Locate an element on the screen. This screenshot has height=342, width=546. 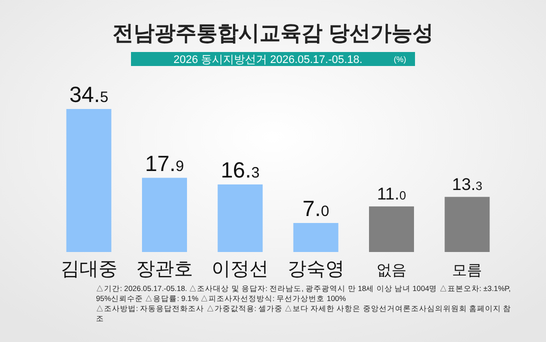
chart-subtitle: 2026 동시지방선거 2026.05.17.-05.18. is located at coordinates (268, 60).